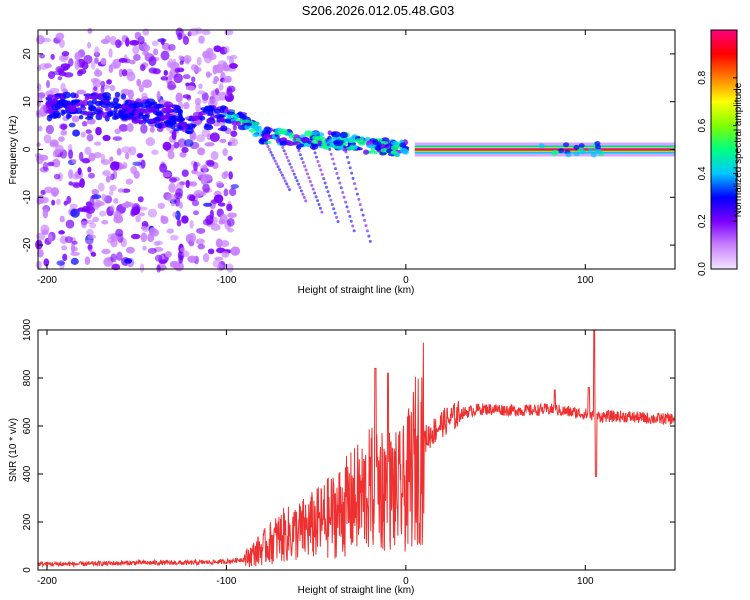 This screenshot has height=600, width=750. What do you see at coordinates (702, 221) in the screenshot?
I see `colorbar-tick-label: 0.2` at bounding box center [702, 221].